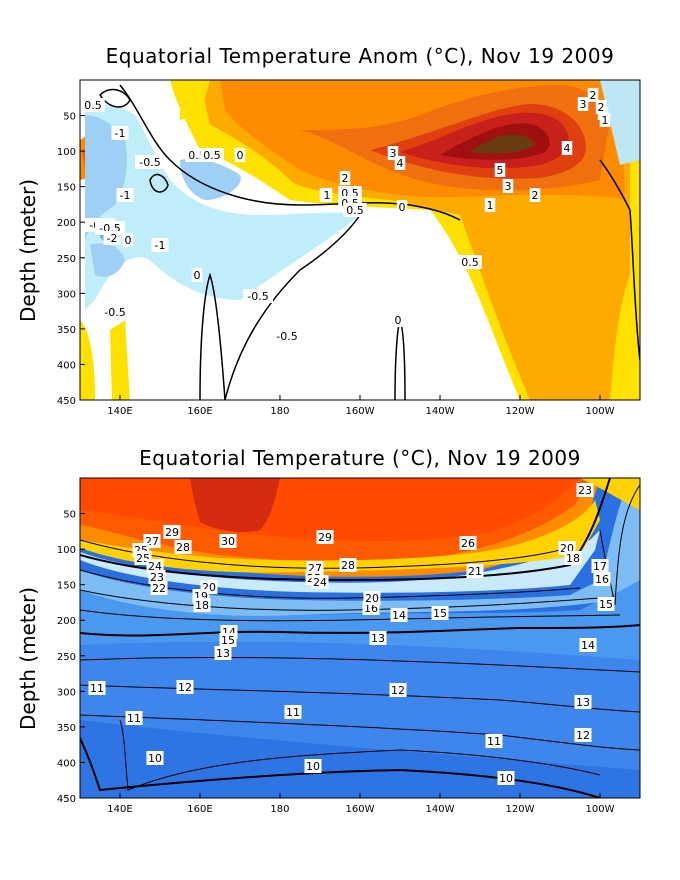 The width and height of the screenshot is (680, 880). I want to click on p1-y-tick-label: 400, so click(66, 365).